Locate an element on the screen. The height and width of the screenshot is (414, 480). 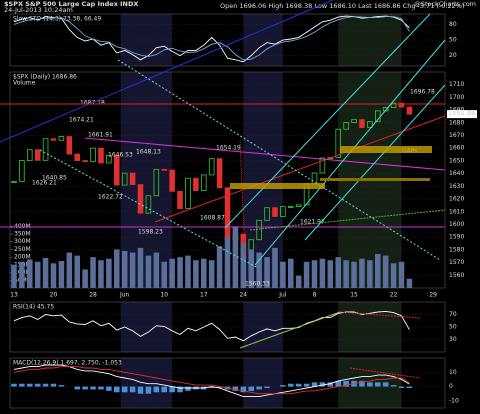
y-tick-label: 1620 is located at coordinates (456, 199).